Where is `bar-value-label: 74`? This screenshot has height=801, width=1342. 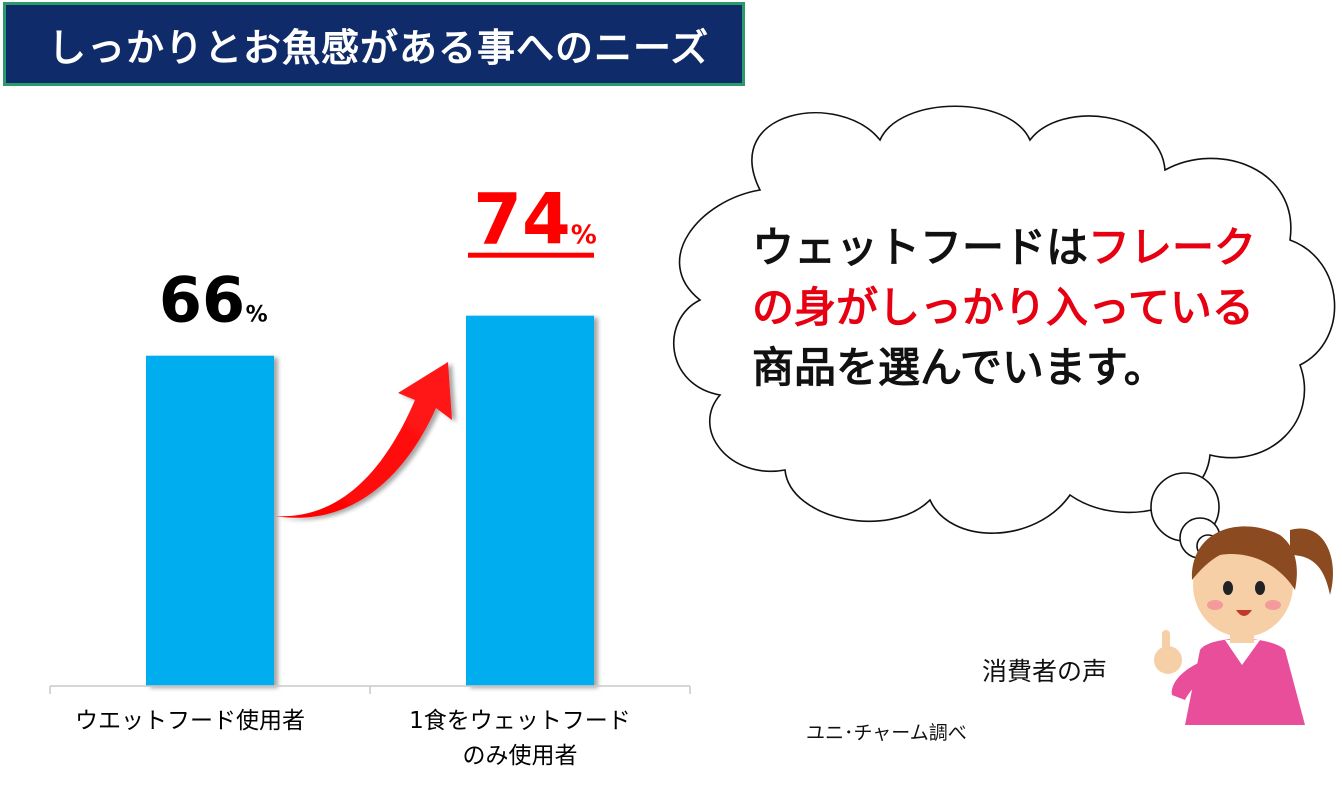
bar-value-label: 74 is located at coordinates (521, 220).